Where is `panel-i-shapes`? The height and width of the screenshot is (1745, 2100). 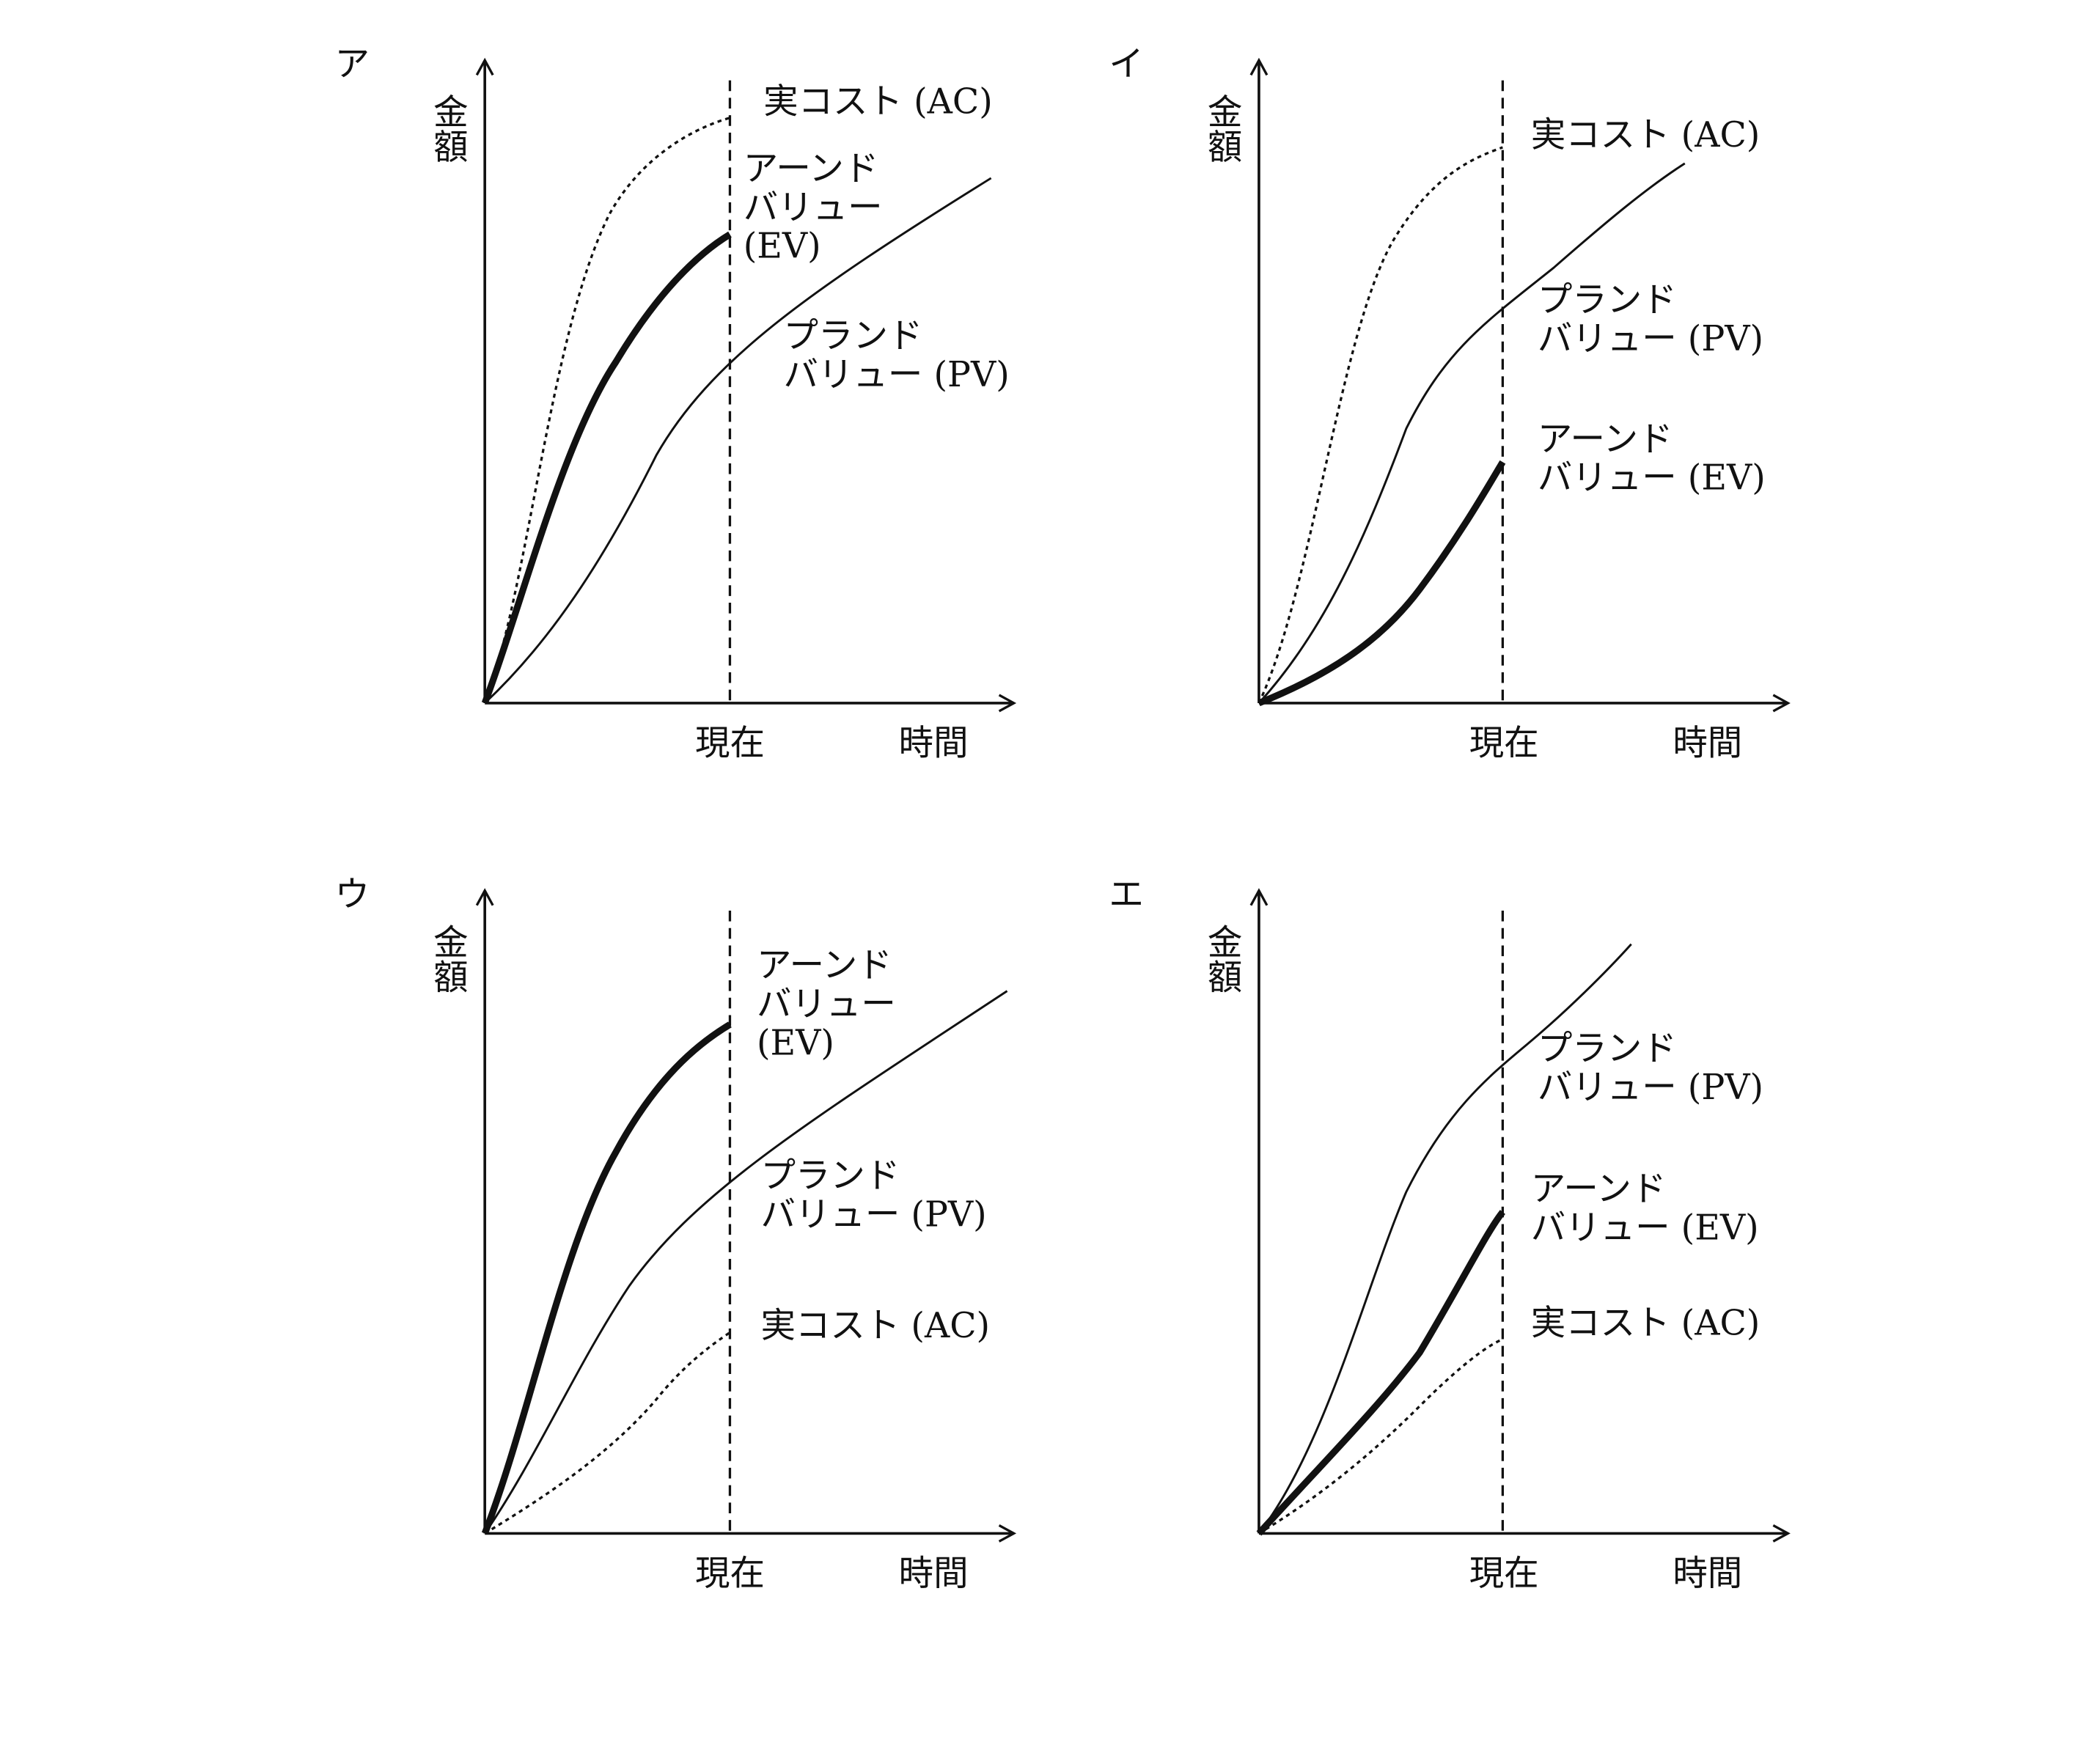 panel-i-shapes is located at coordinates (1520, 385).